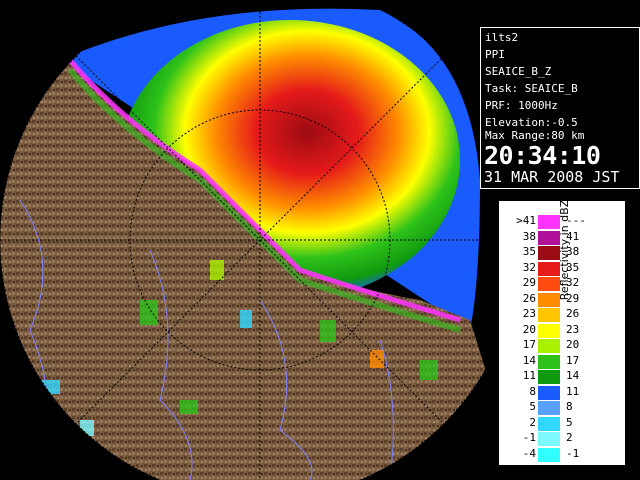 This screenshot has width=640, height=480. I want to click on scan-time: 20:34:10, so click(542, 155).